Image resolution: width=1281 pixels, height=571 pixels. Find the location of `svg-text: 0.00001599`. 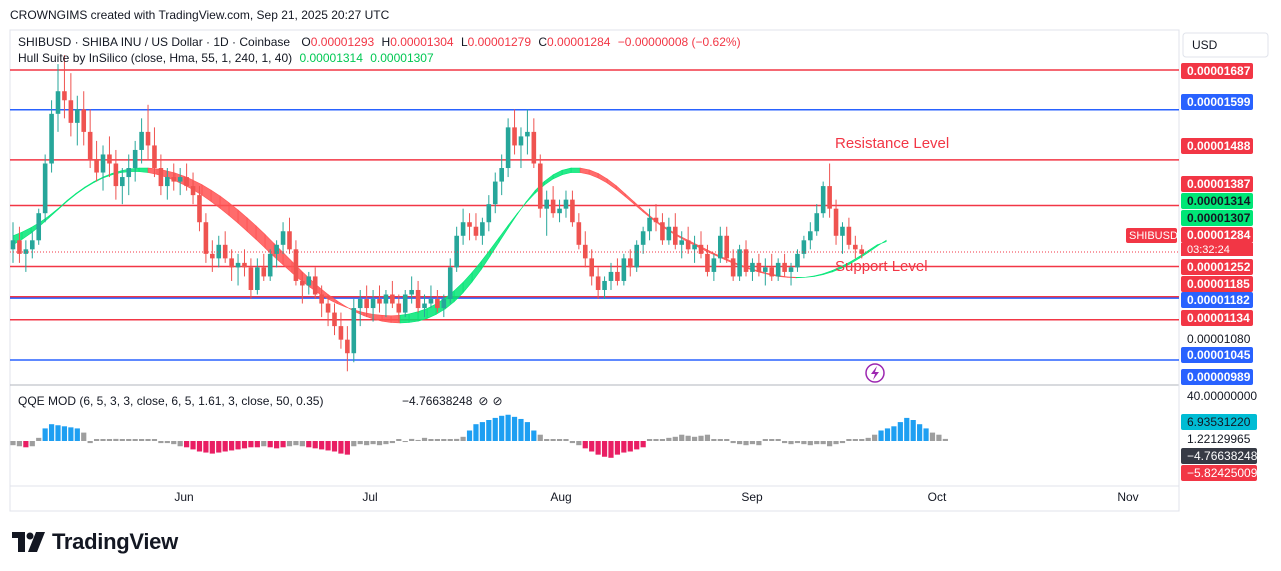

svg-text: 0.00001599 is located at coordinates (1219, 102).